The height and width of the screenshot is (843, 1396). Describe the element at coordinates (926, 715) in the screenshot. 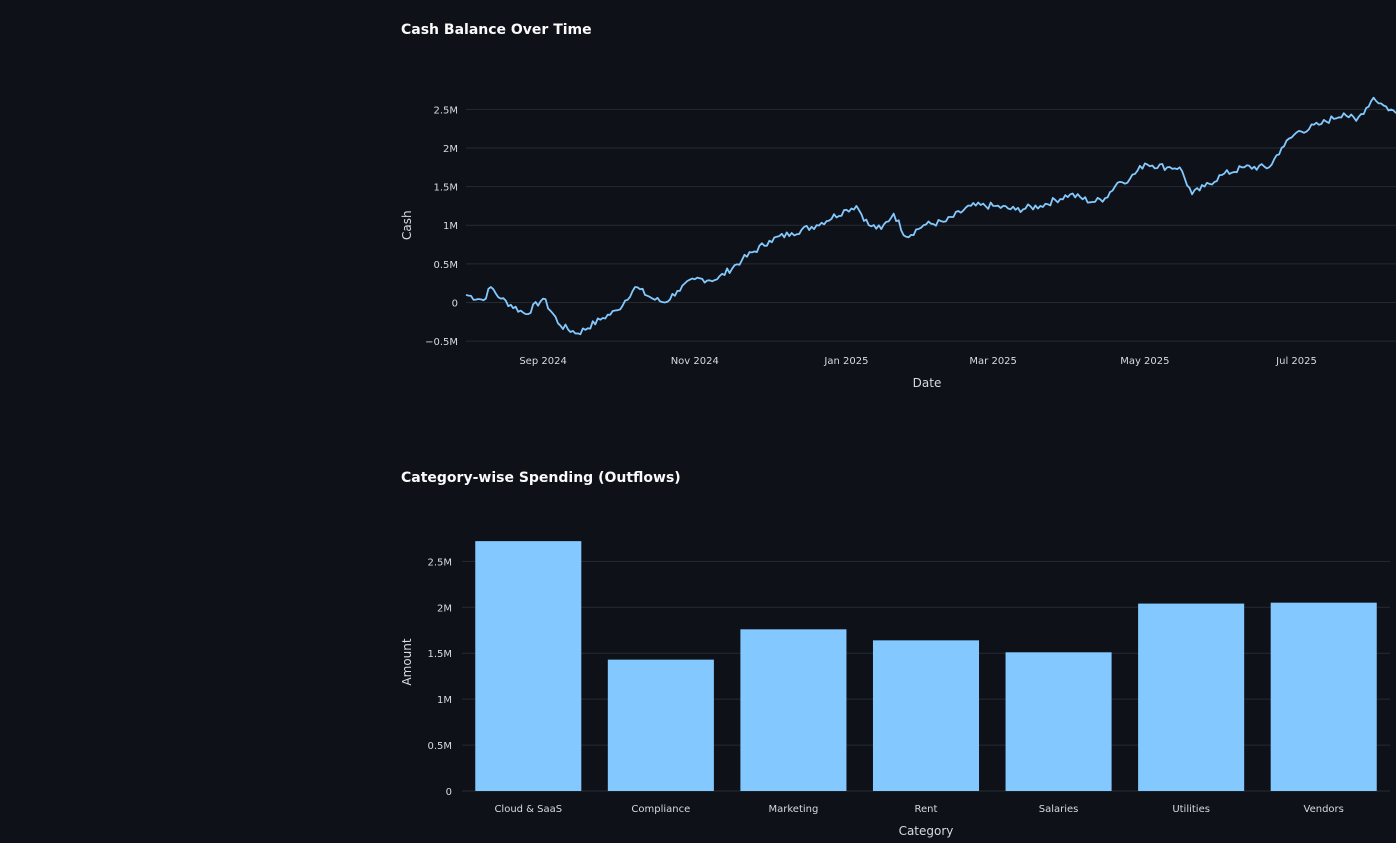

I see `bar-rent` at that location.